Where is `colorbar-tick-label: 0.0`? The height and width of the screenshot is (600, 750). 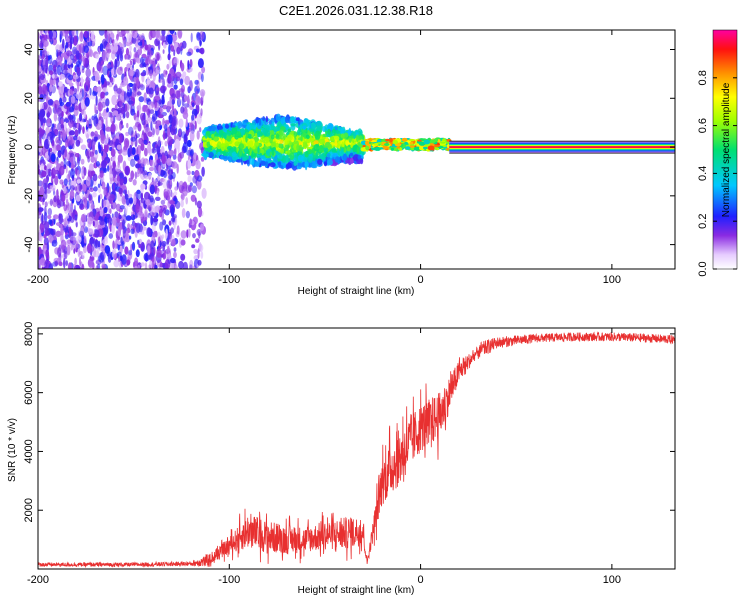 colorbar-tick-label: 0.0 is located at coordinates (703, 268).